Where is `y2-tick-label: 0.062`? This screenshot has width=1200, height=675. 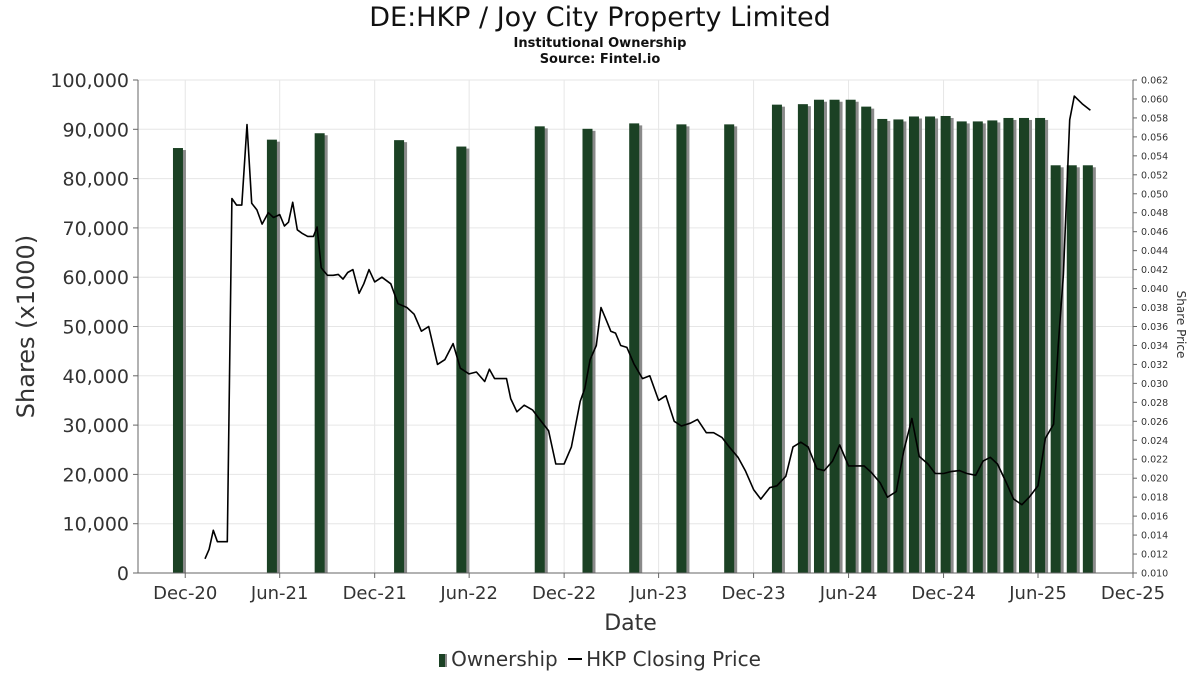
y2-tick-label: 0.062 is located at coordinates (1154, 81).